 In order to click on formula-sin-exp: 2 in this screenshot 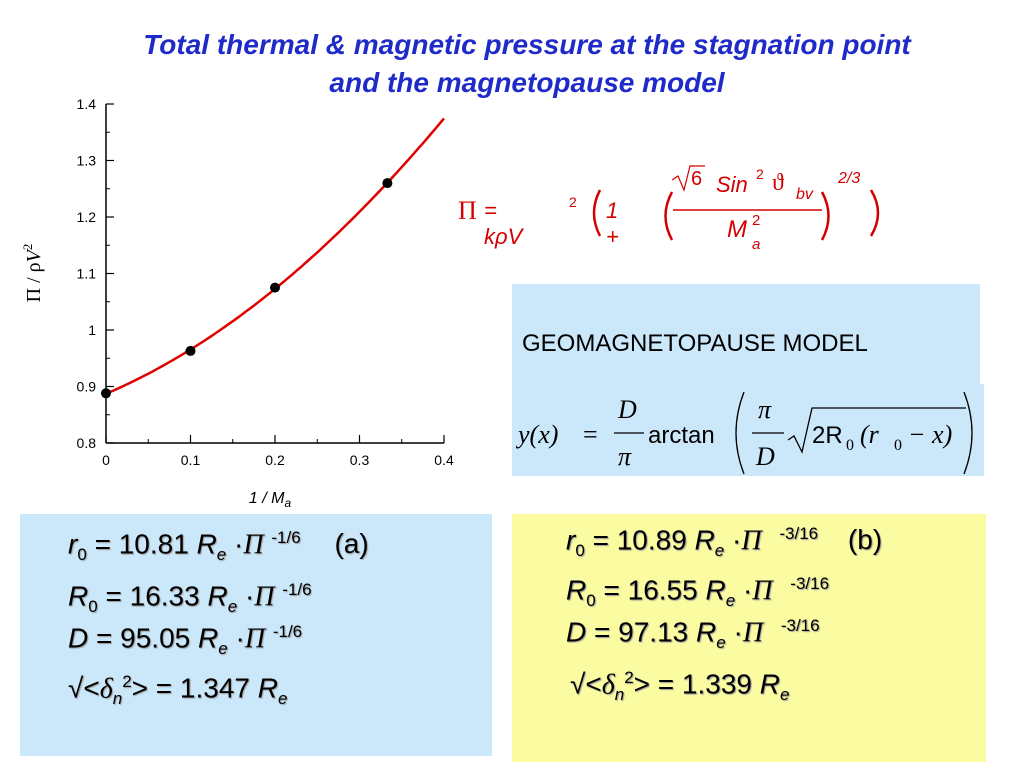, I will do `click(760, 174)`.